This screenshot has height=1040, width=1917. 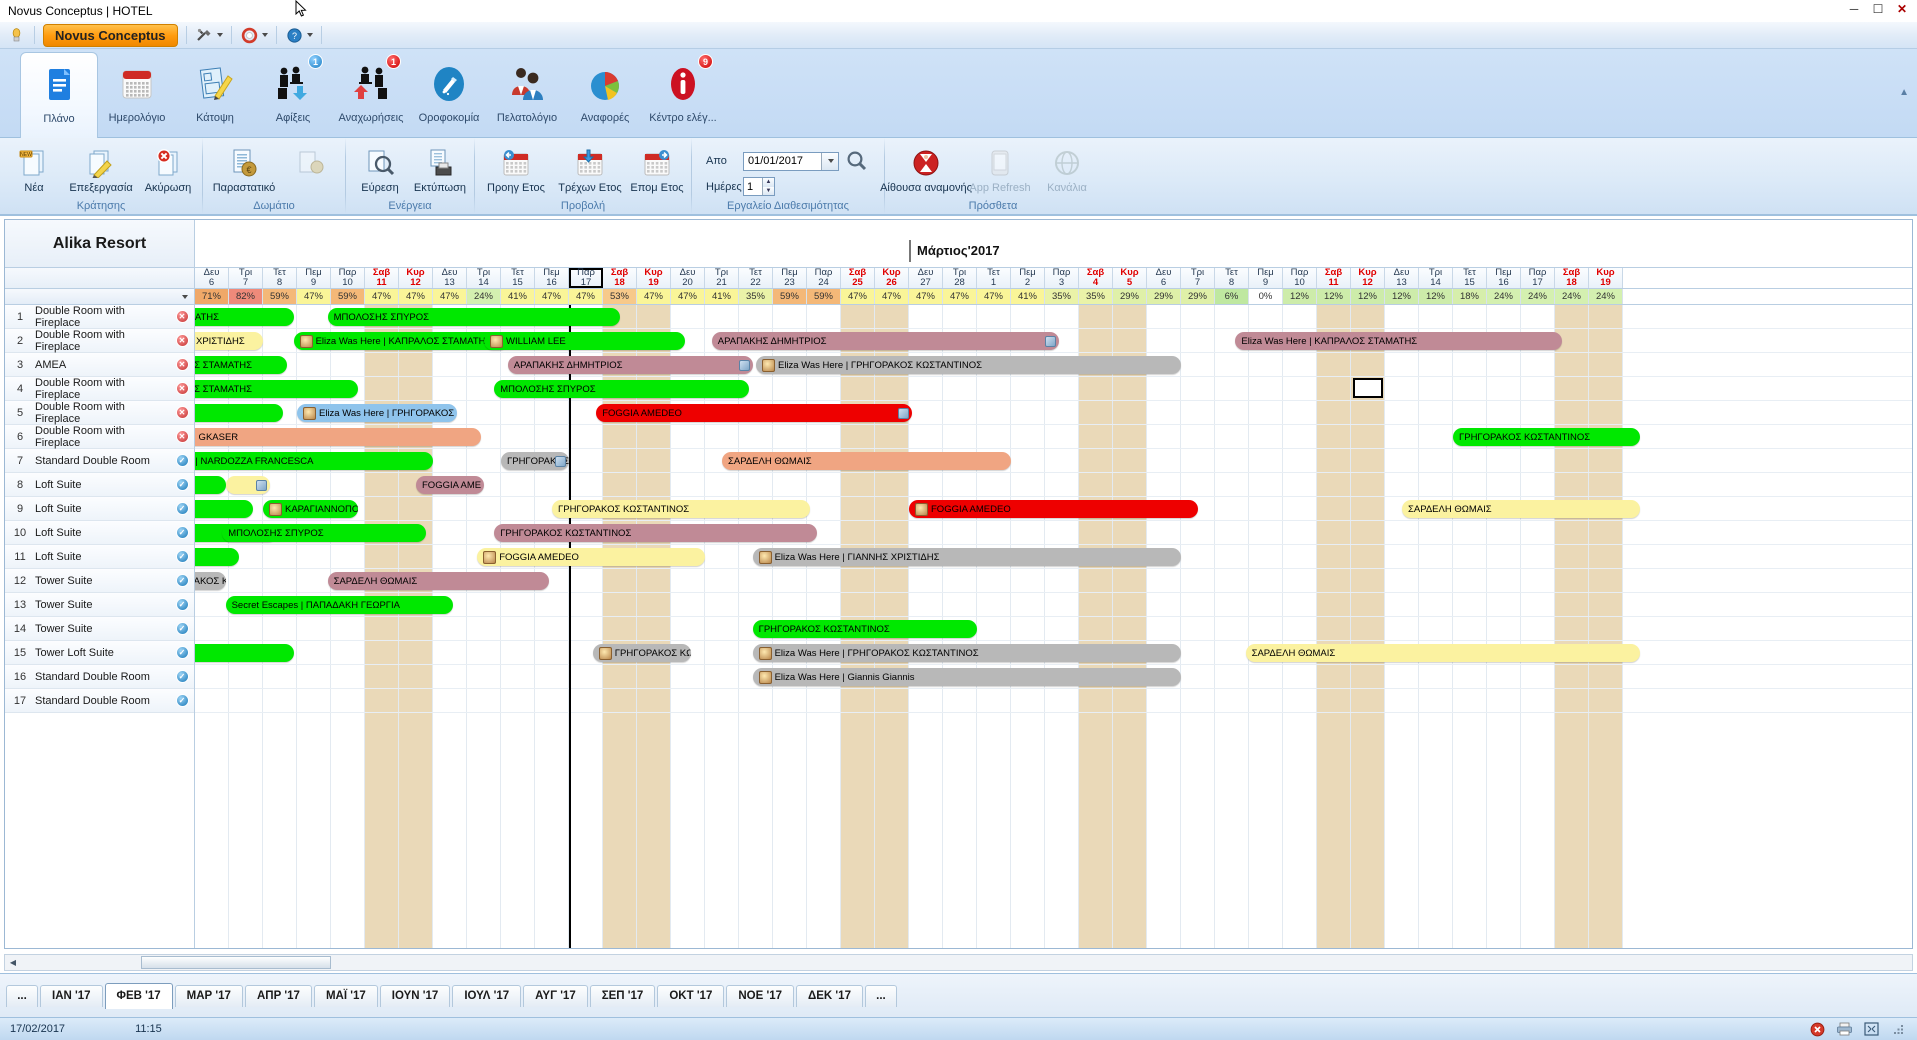 I want to click on resize-grip-icon, so click(x=1898, y=1029).